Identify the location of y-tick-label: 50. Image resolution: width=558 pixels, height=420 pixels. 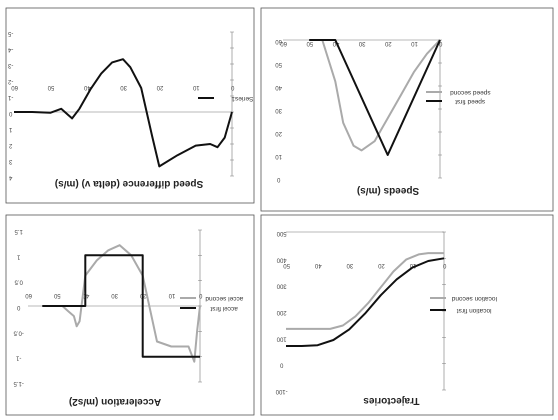
(278, 64).